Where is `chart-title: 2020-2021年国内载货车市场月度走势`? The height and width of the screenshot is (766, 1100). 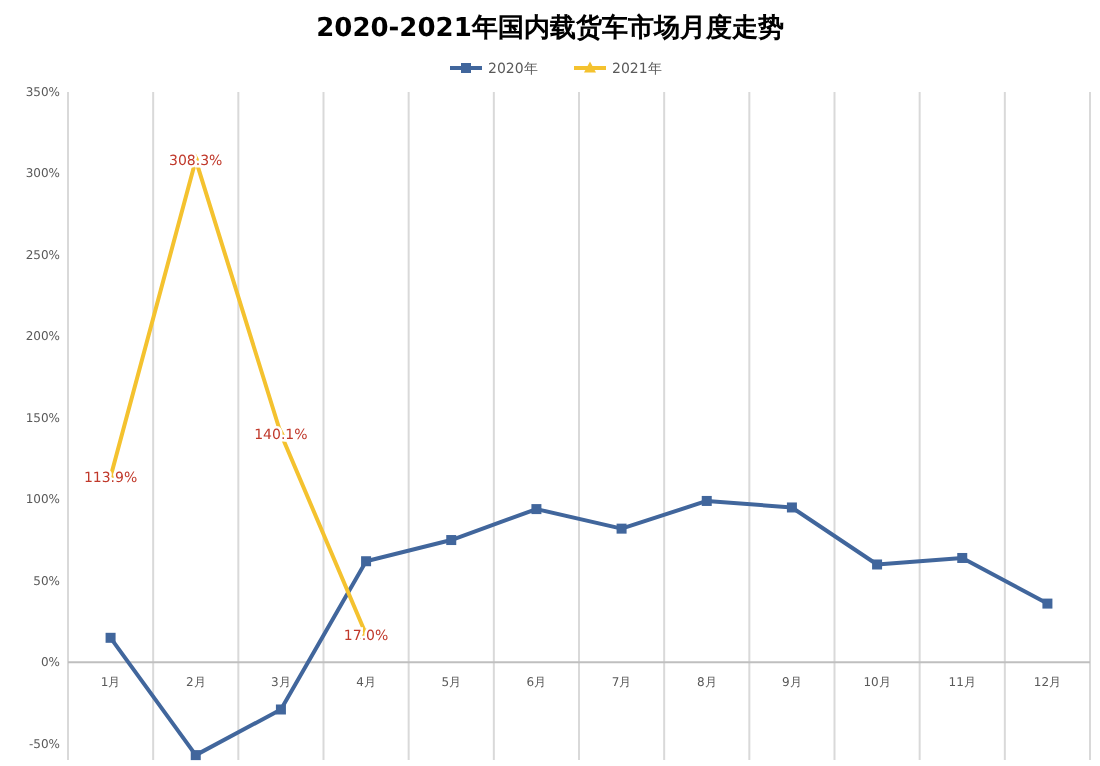
chart-title: 2020-2021年国内载货车市场月度走势 is located at coordinates (550, 28).